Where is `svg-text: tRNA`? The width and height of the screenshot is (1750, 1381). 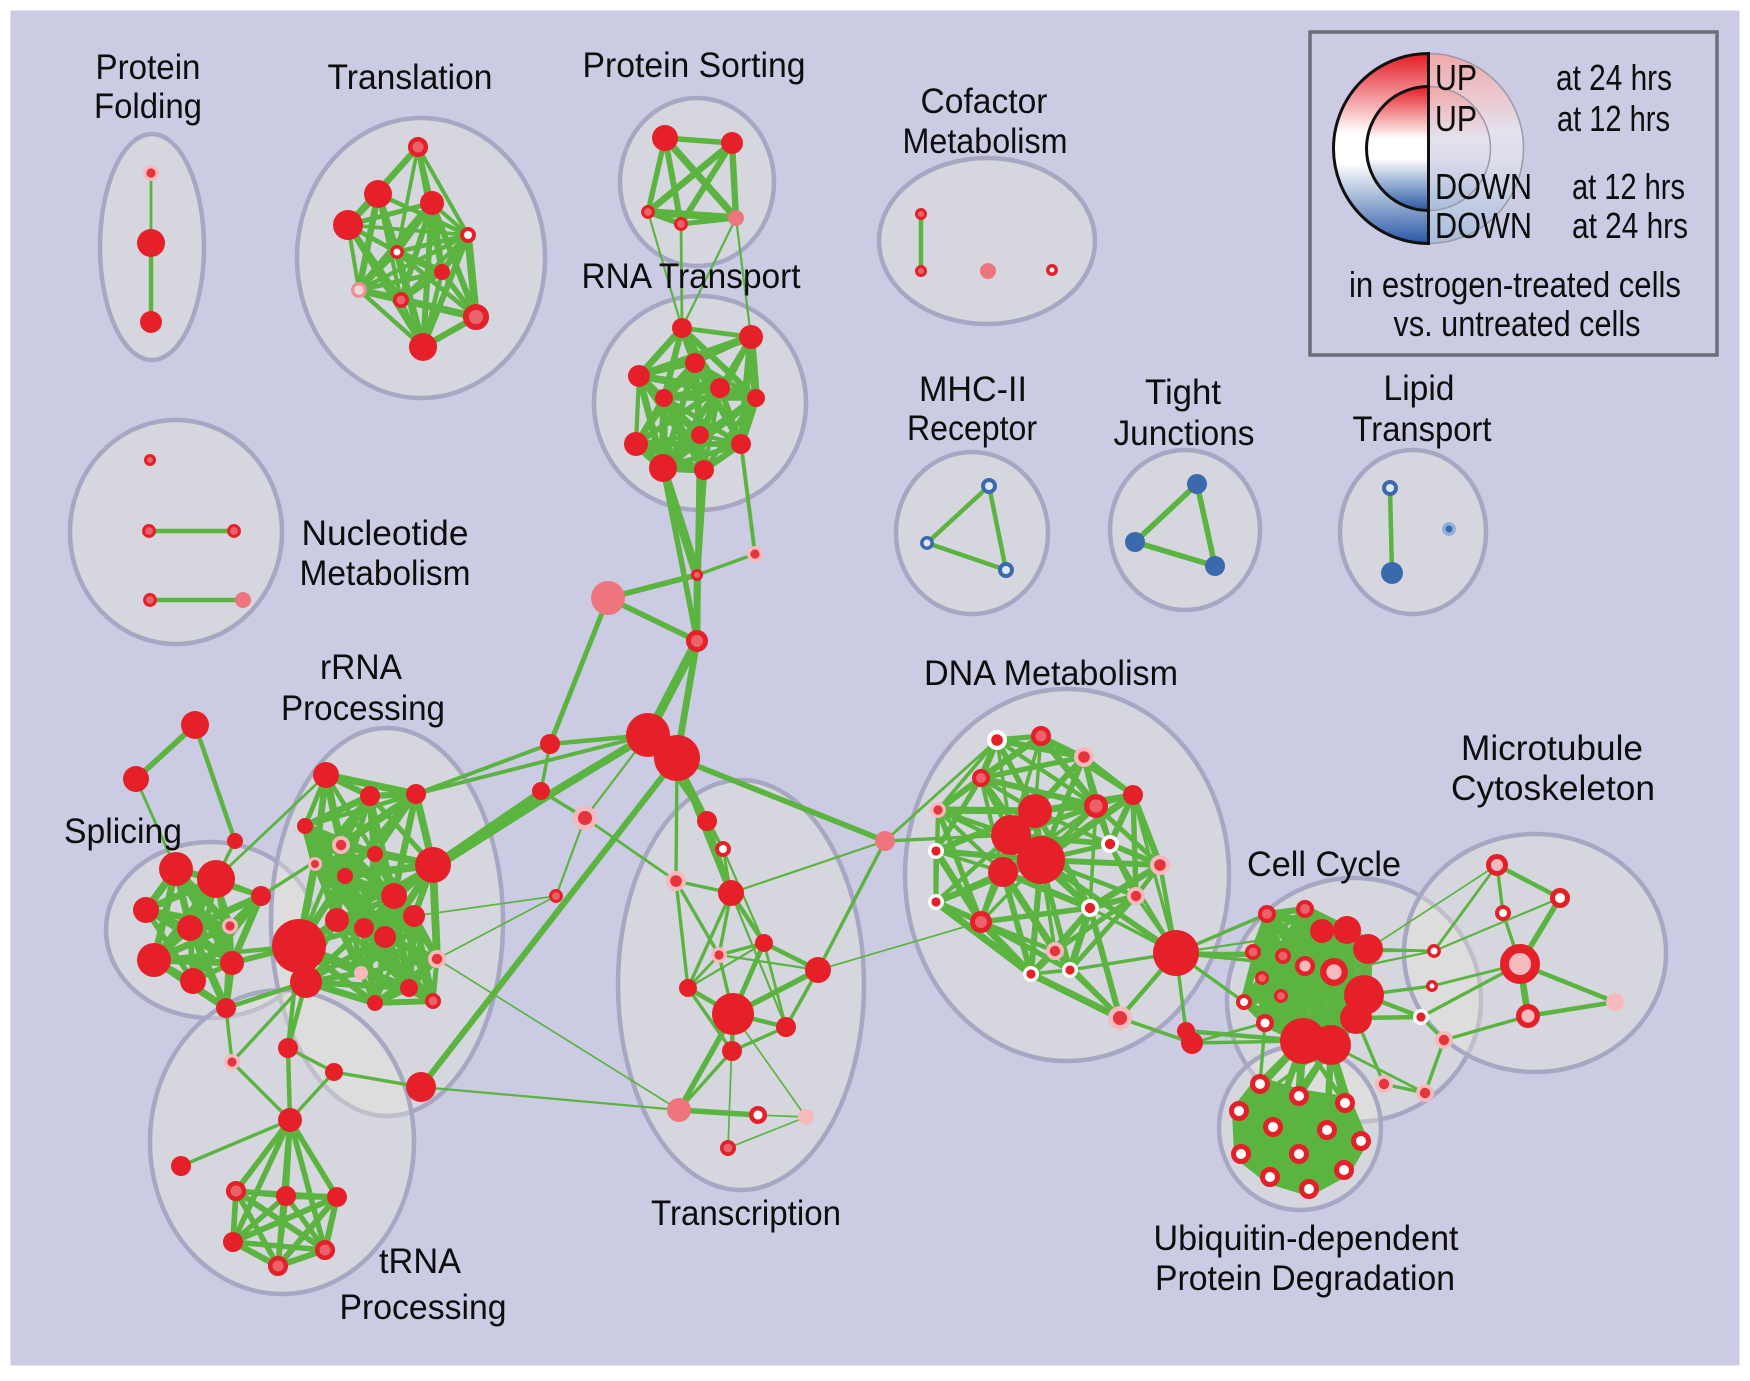
svg-text: tRNA is located at coordinates (420, 1261).